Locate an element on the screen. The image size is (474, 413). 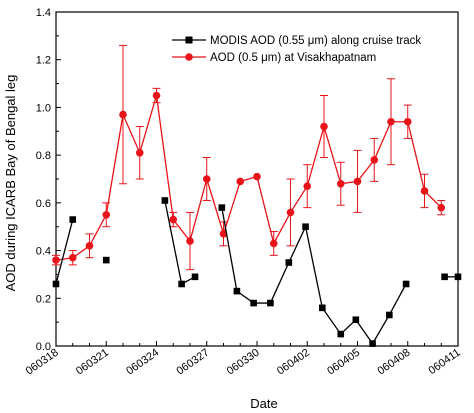
x-tick-label: 060405 is located at coordinates (343, 362).